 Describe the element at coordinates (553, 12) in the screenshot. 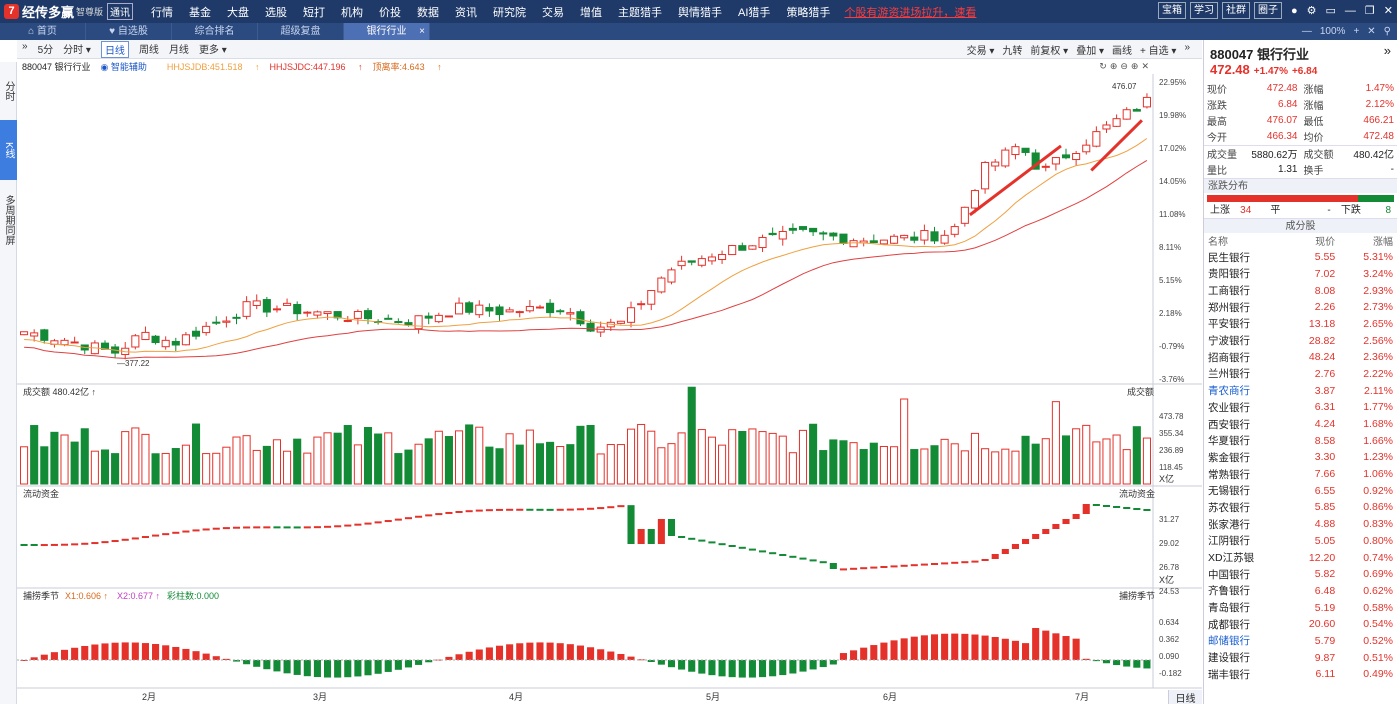

I see `menu-item-10: 交易` at that location.